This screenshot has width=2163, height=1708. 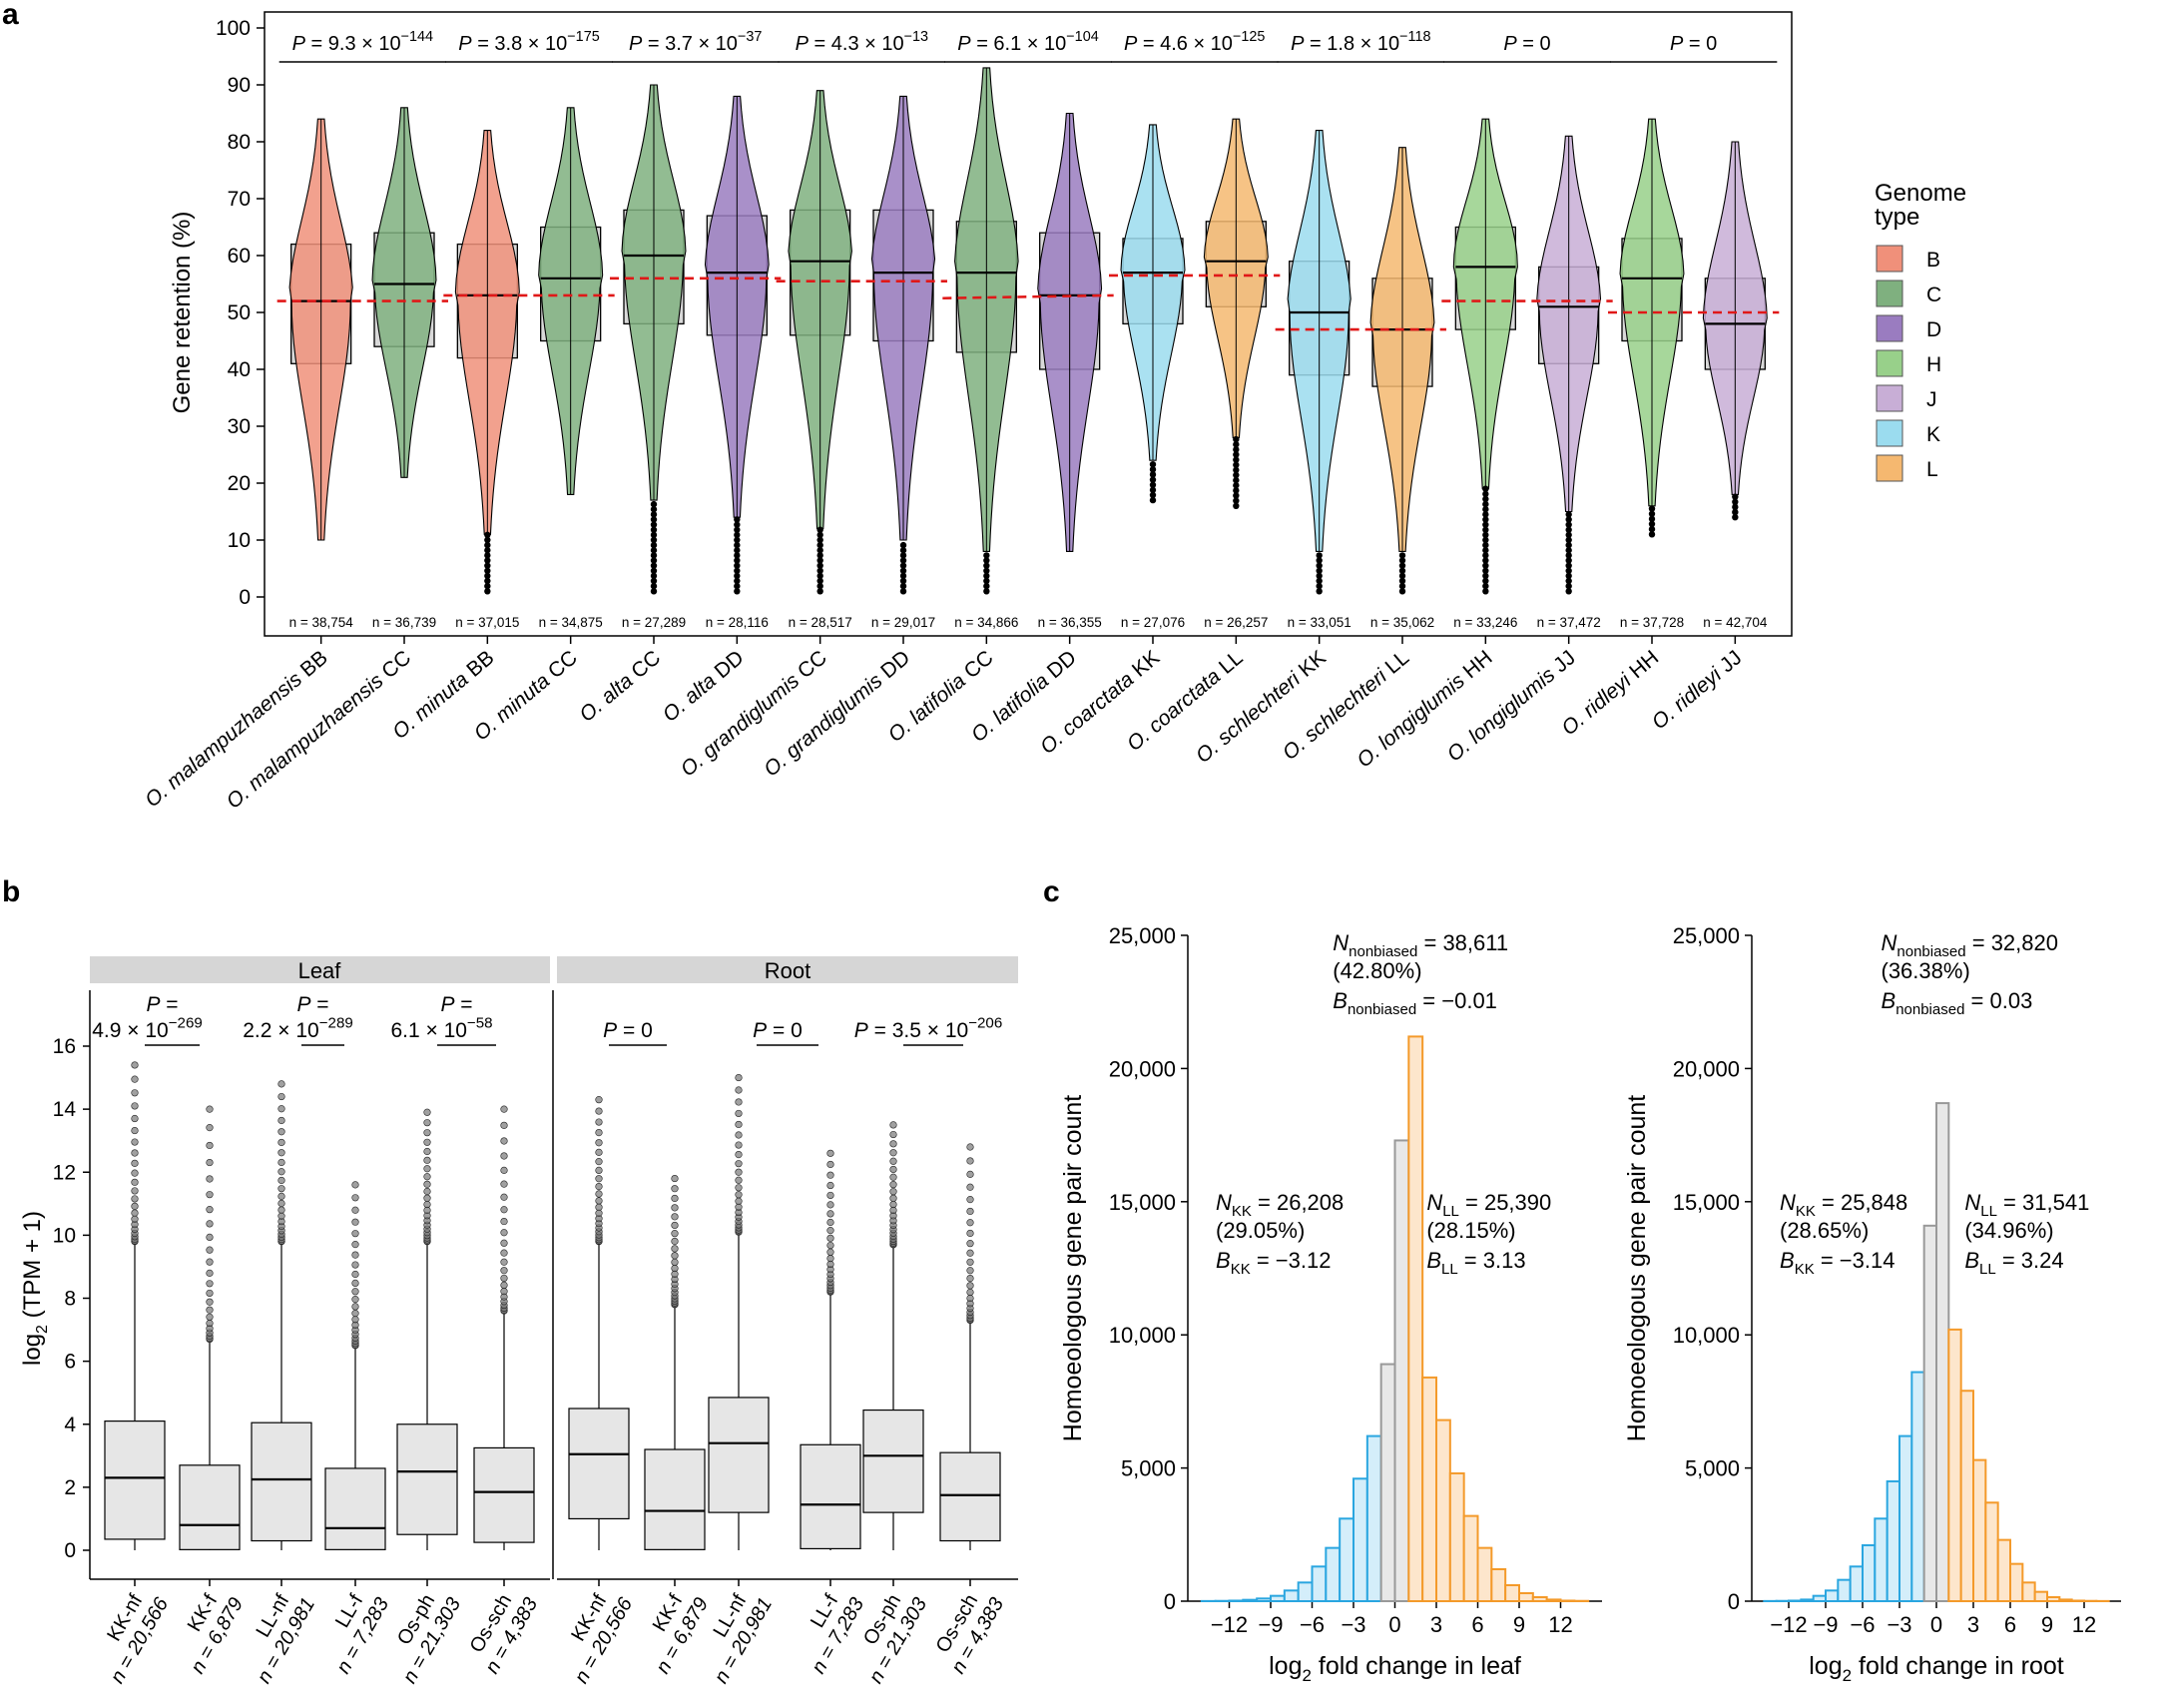 I want to click on y-tick-label: 8, so click(x=70, y=1299).